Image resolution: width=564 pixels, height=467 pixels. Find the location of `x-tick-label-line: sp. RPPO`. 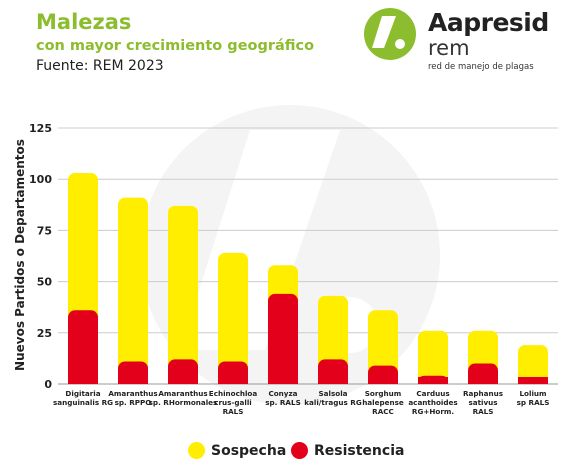

x-tick-label-line: sp. RPPO is located at coordinates (133, 402).